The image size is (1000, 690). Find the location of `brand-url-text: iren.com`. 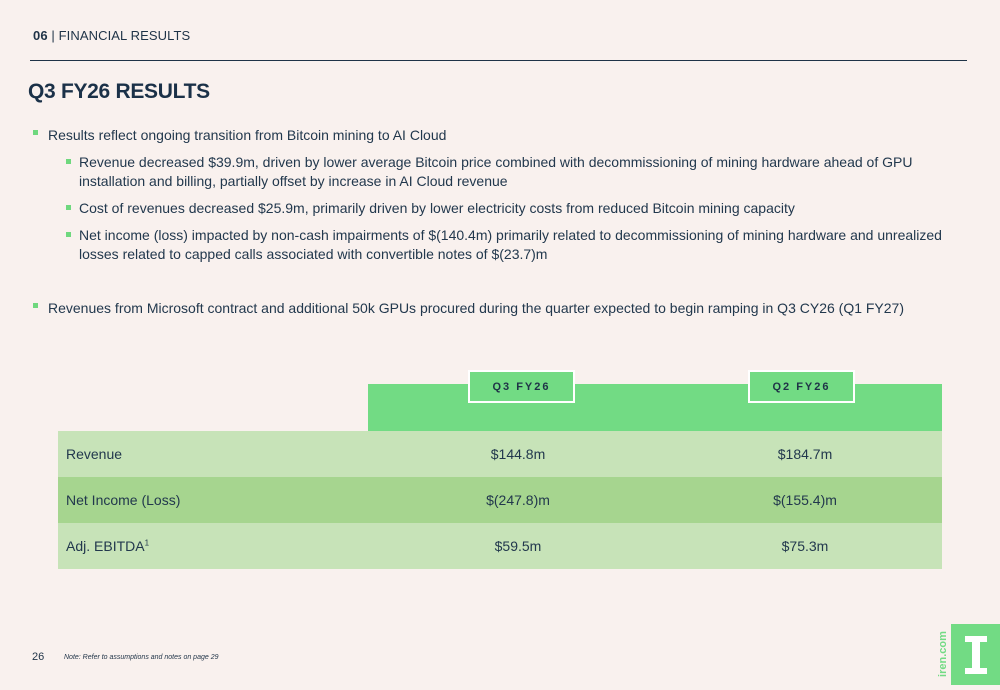

brand-url-text: iren.com is located at coordinates (943, 654).